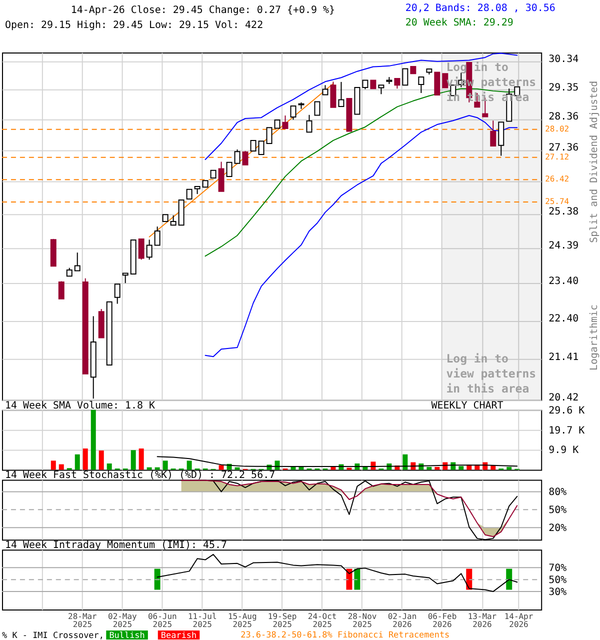 The image size is (600, 640). What do you see at coordinates (563, 450) in the screenshot?
I see `y-tick-label: 9.9 K` at bounding box center [563, 450].